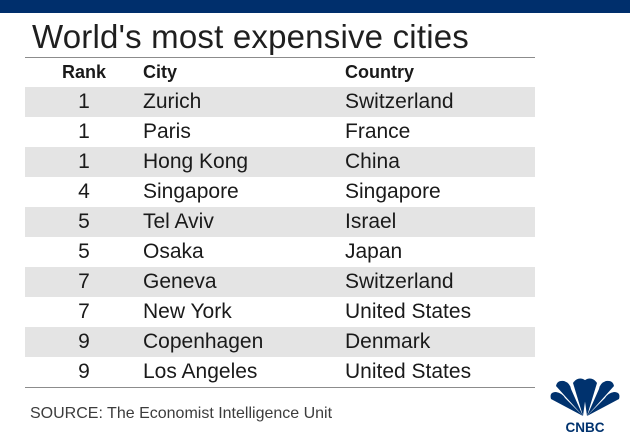  Describe the element at coordinates (250, 36) in the screenshot. I see `chart-title: World's most expensive cities` at that location.